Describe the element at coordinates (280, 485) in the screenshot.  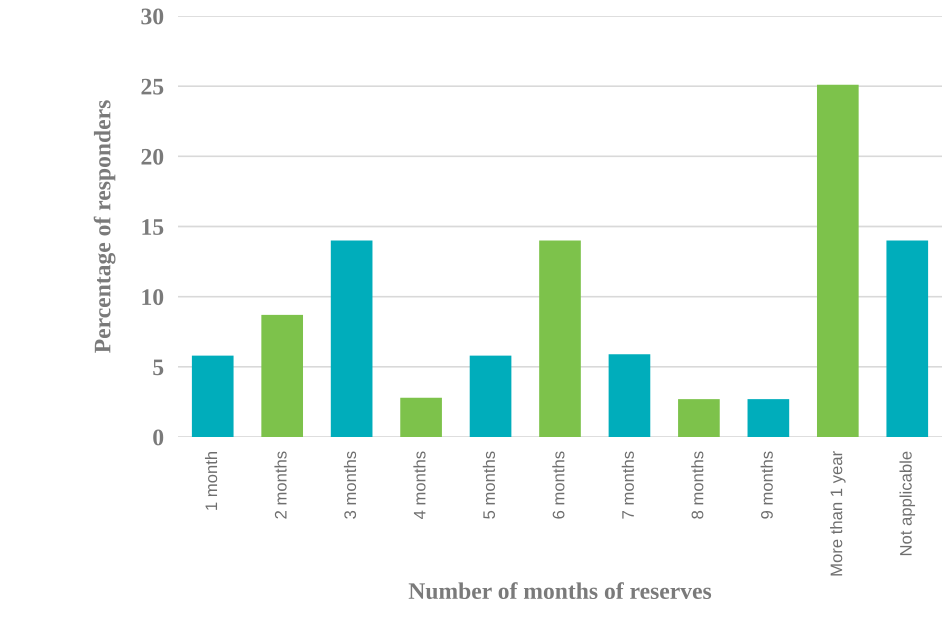
I see `x-tick-label: 2 months` at that location.